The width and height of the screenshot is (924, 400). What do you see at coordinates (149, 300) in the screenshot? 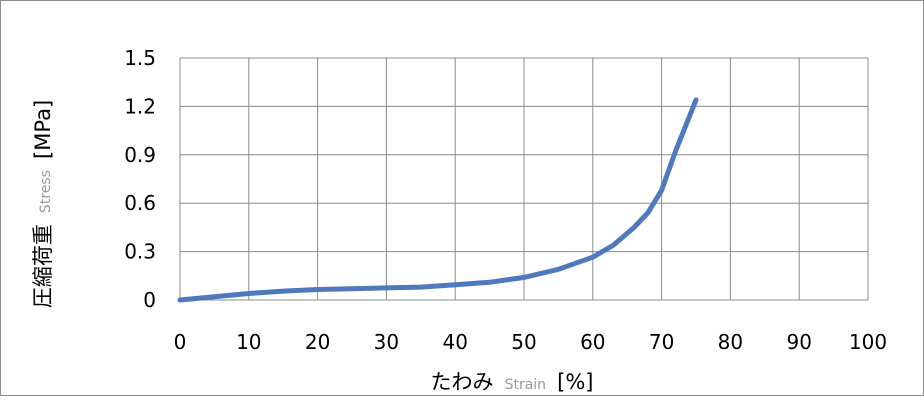
I see `y-tick-label: 0` at bounding box center [149, 300].